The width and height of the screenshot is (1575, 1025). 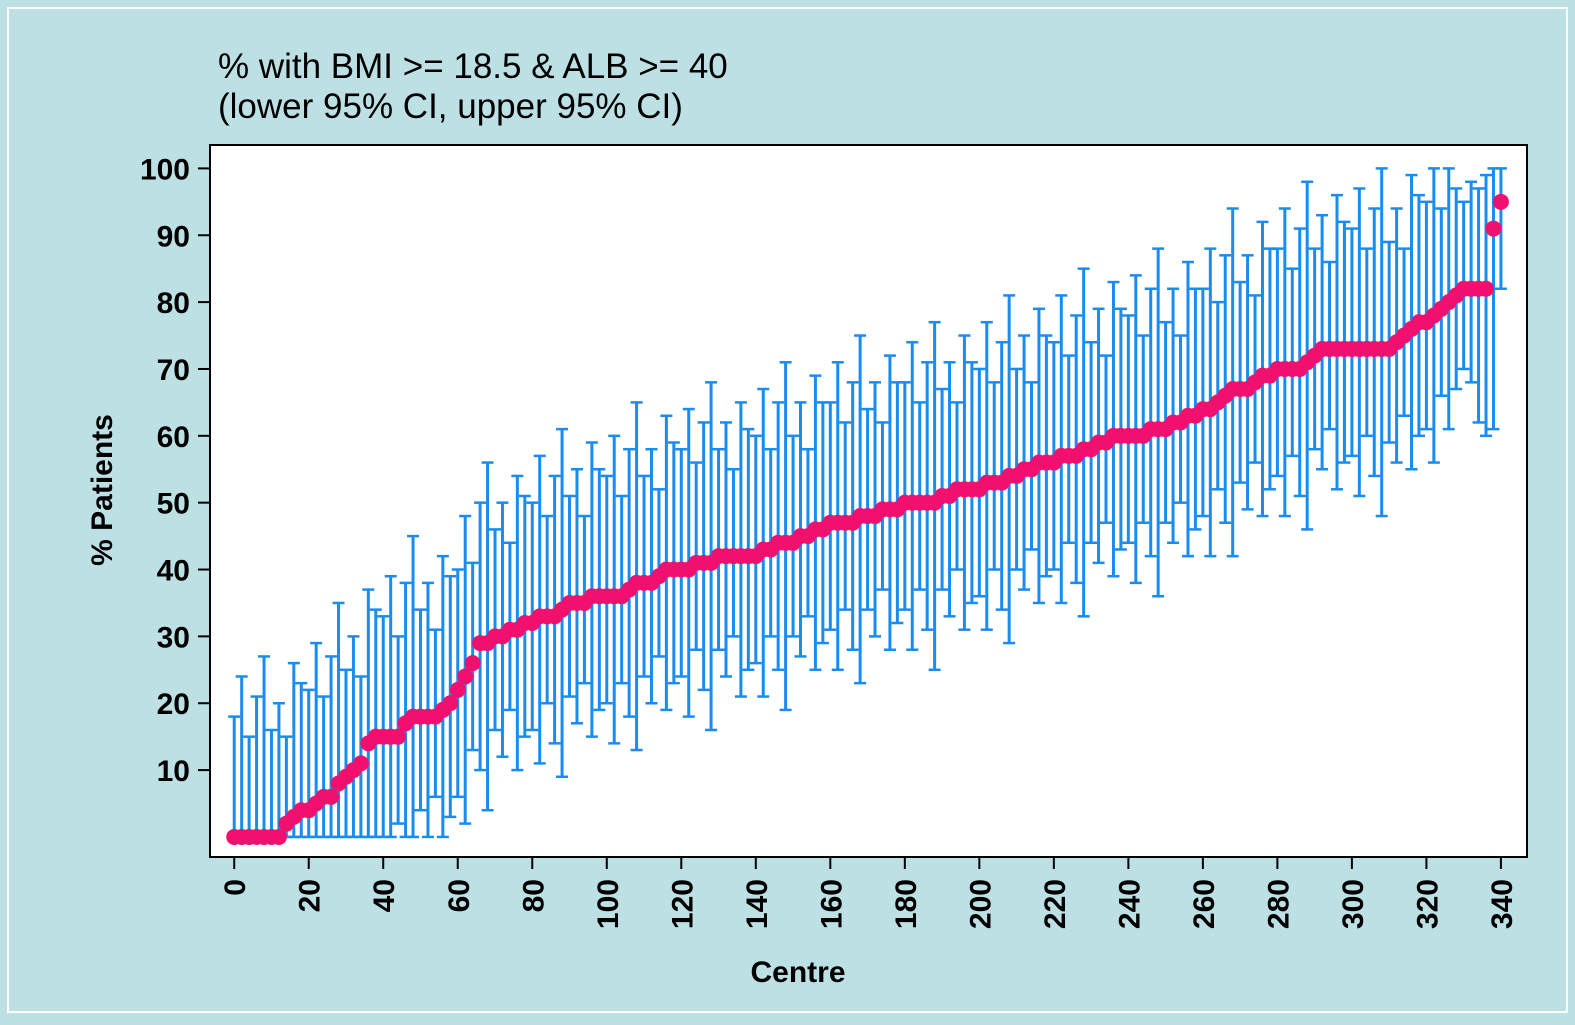 What do you see at coordinates (1427, 904) in the screenshot?
I see `x-tick-label: 320` at bounding box center [1427, 904].